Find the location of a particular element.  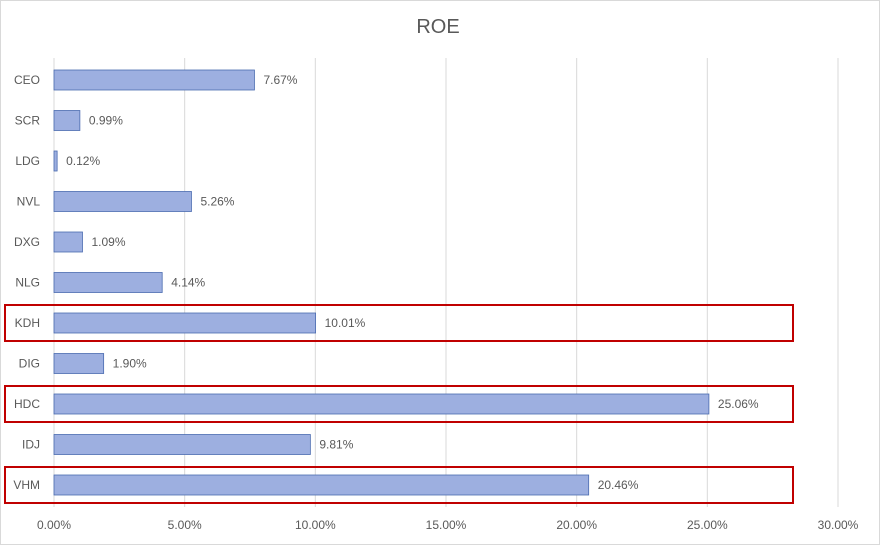

data-label: 0.99% is located at coordinates (106, 121).